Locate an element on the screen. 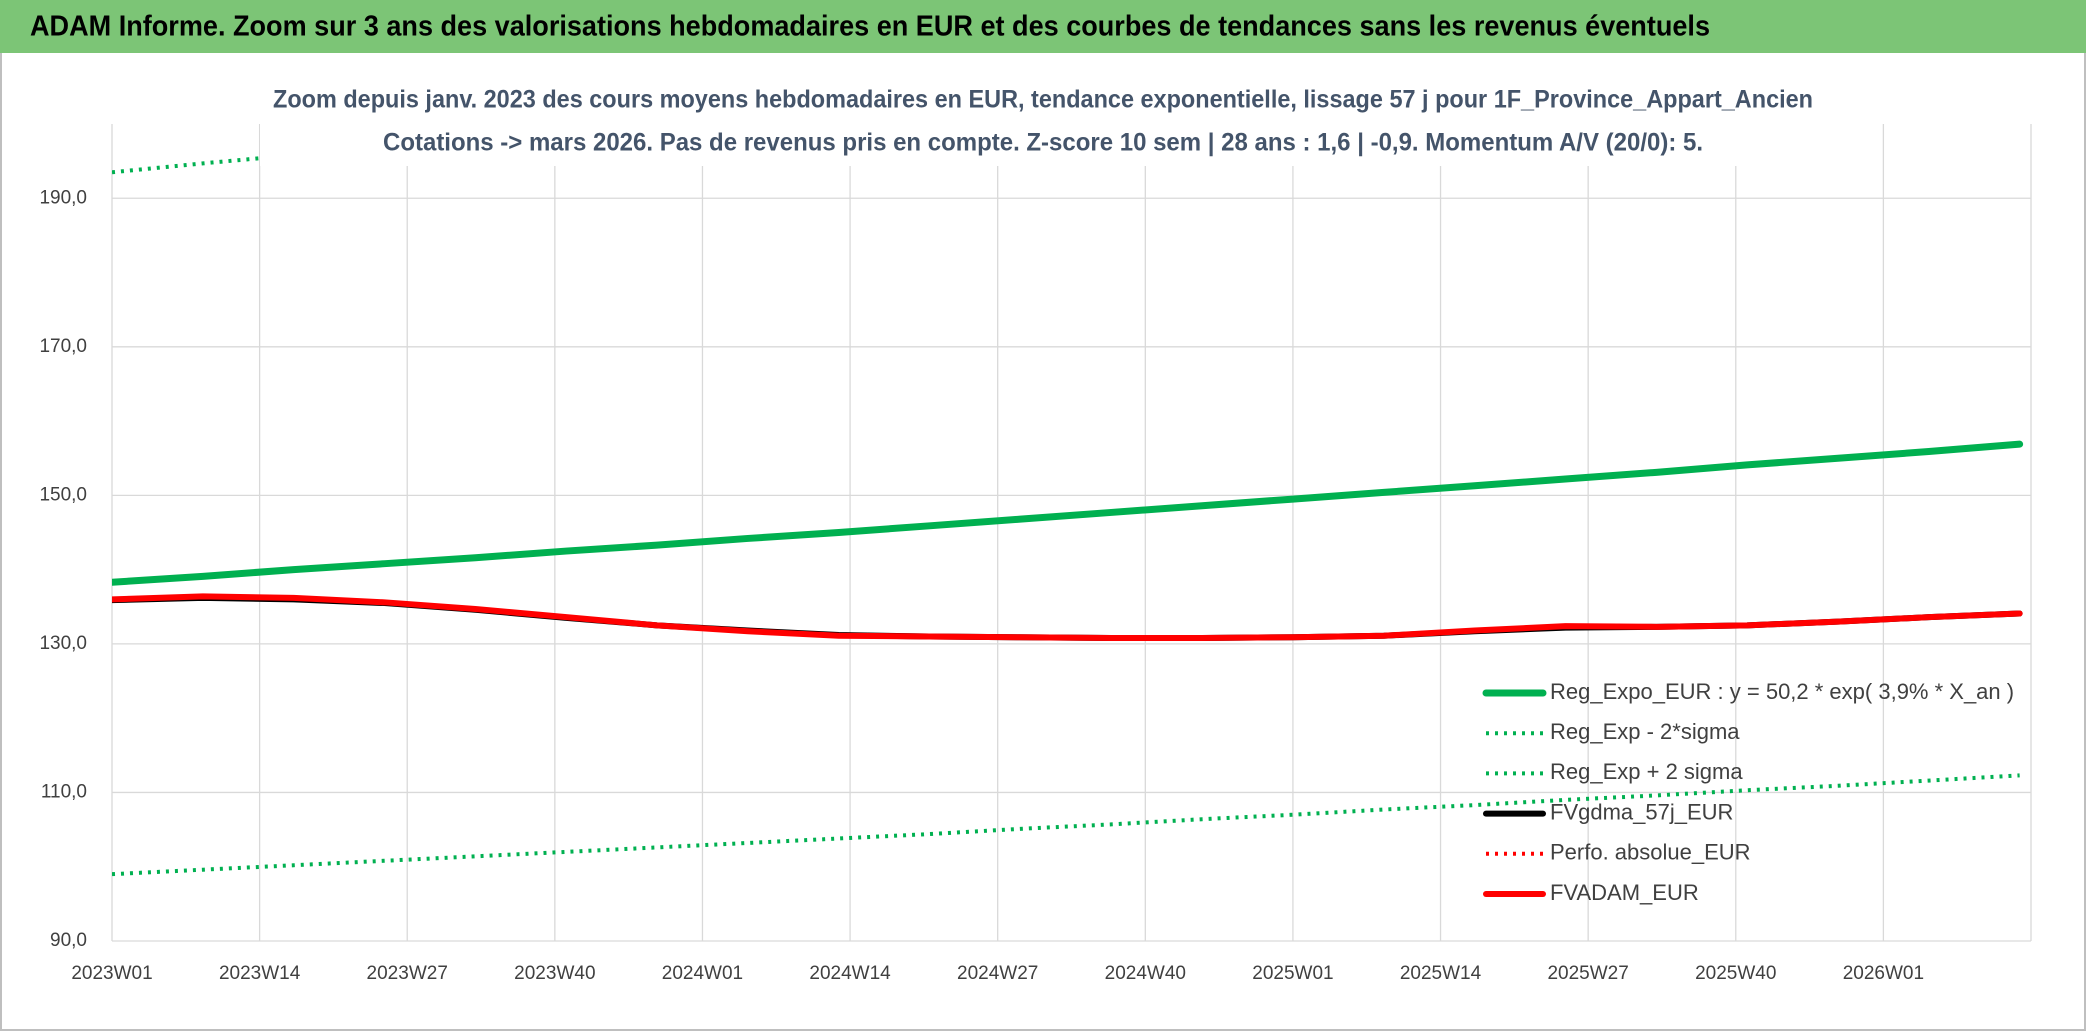 The image size is (2086, 1031). x-tick-label: 2025W27 is located at coordinates (1587, 973).